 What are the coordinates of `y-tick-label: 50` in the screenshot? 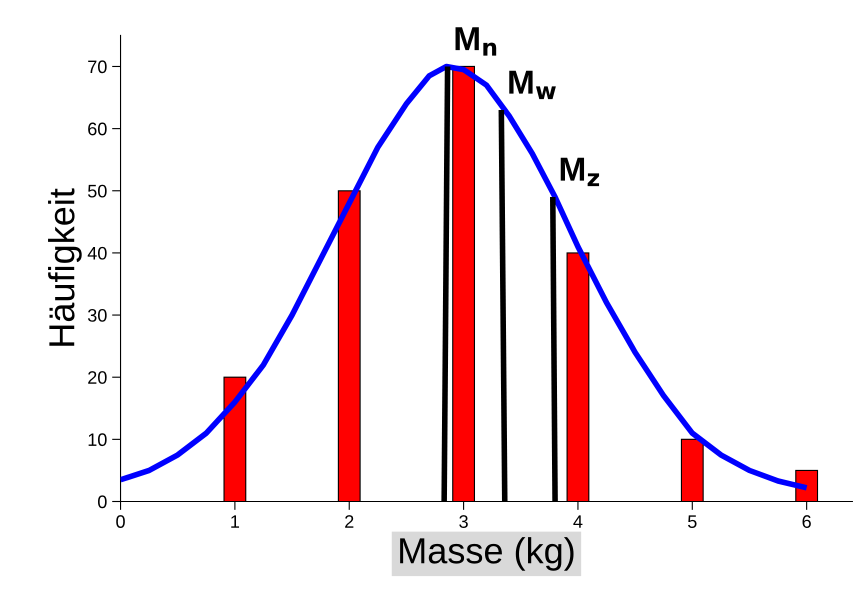 It's located at (97, 191).